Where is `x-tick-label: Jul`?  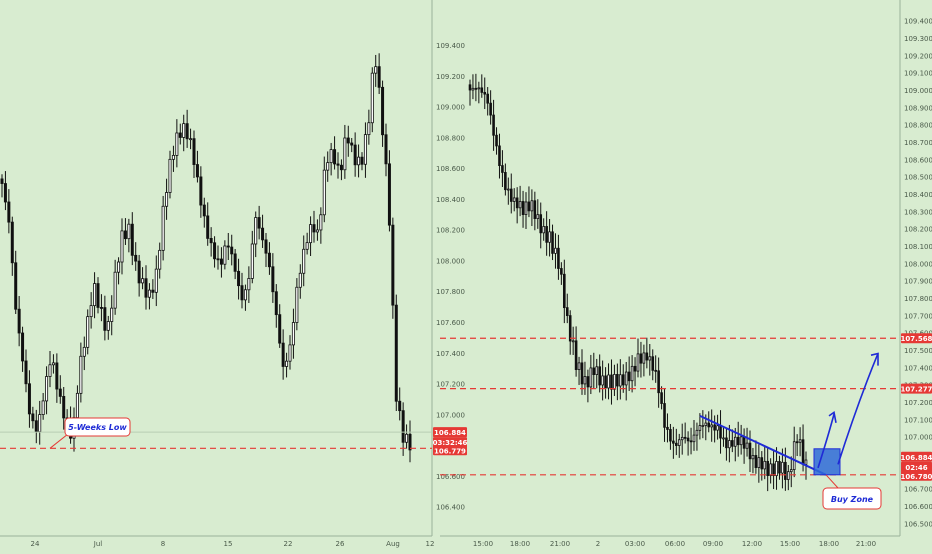 x-tick-label: Jul is located at coordinates (98, 544).